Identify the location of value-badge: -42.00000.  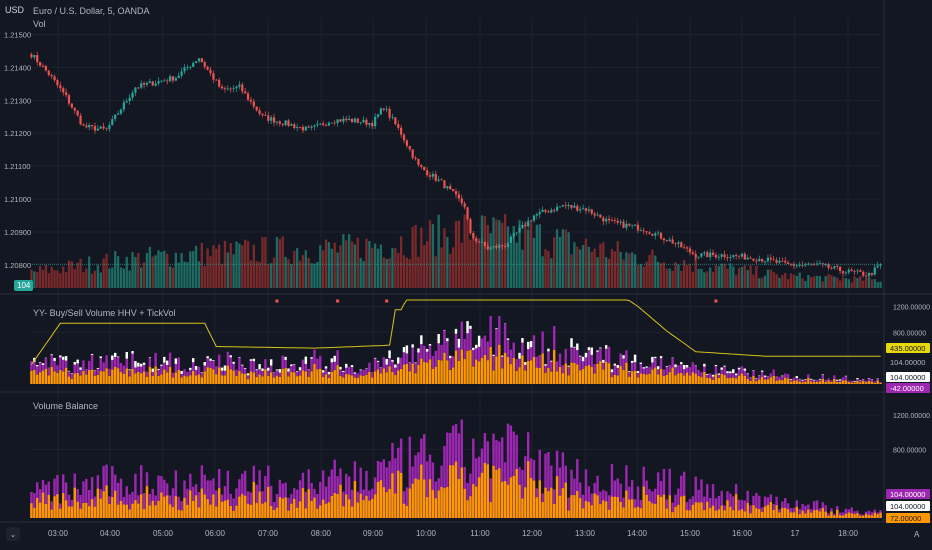
(907, 388).